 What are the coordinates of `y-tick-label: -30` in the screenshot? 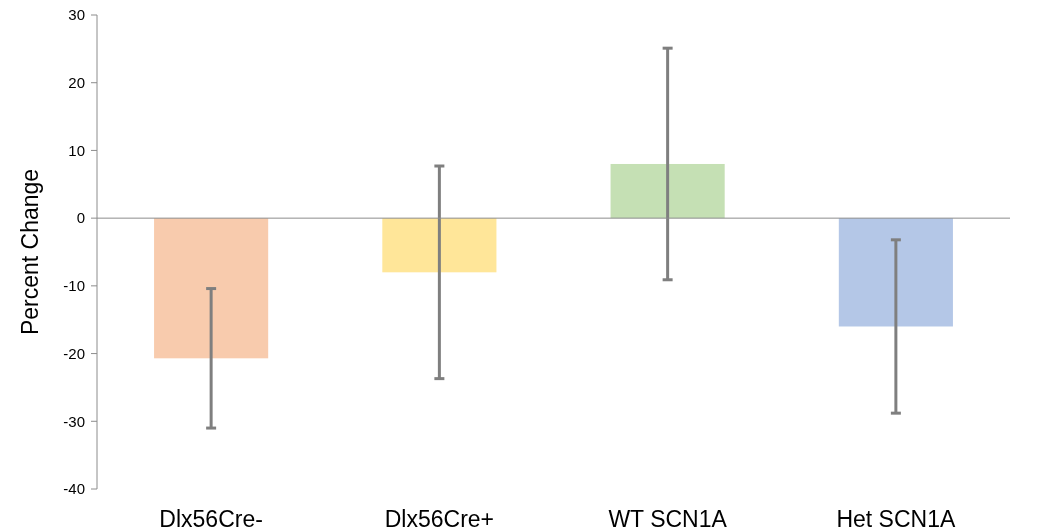 It's located at (74, 421).